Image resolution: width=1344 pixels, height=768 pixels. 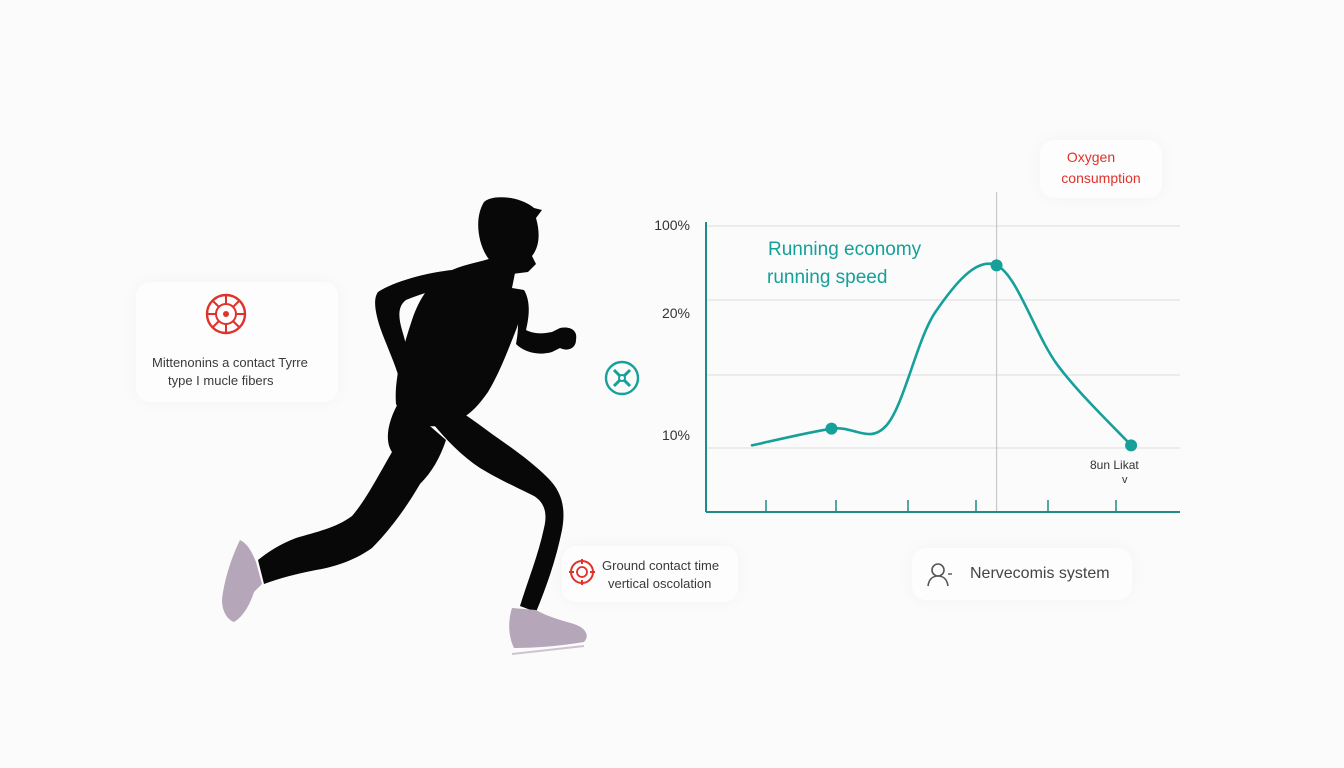 I want to click on nervous-callout-text: Nervecomis system, so click(x=1040, y=573).